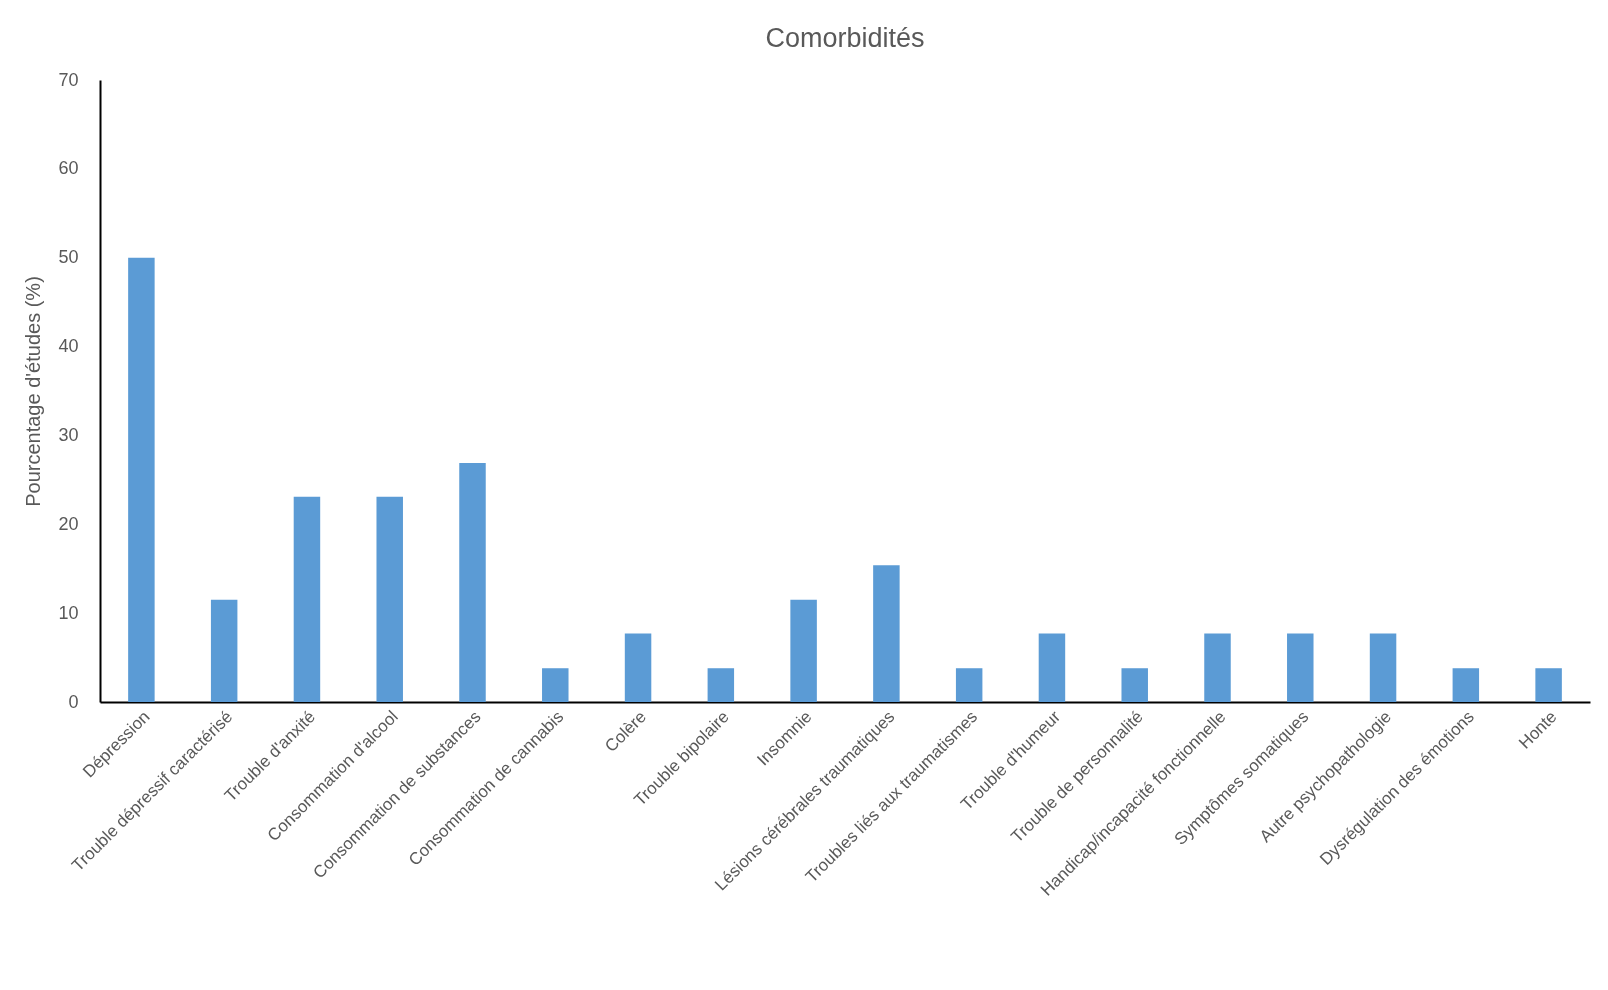  Describe the element at coordinates (33, 391) in the screenshot. I see `y-axis-title: Pourcentage d'études (%)` at that location.